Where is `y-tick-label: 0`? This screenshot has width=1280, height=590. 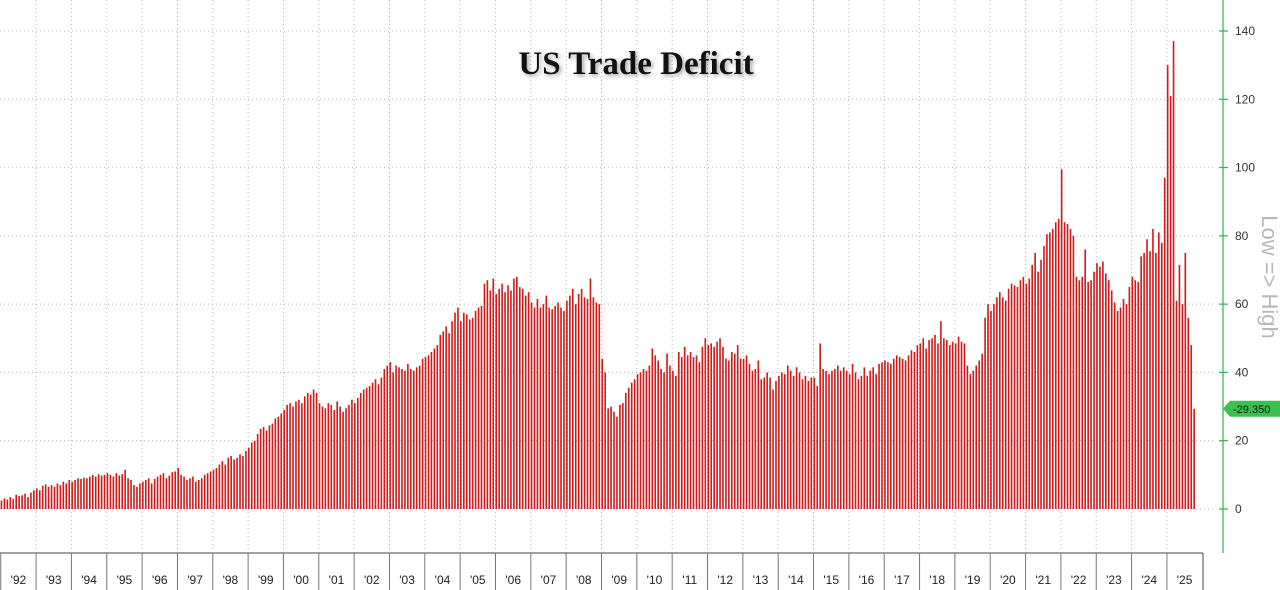
y-tick-label: 0 is located at coordinates (1238, 509).